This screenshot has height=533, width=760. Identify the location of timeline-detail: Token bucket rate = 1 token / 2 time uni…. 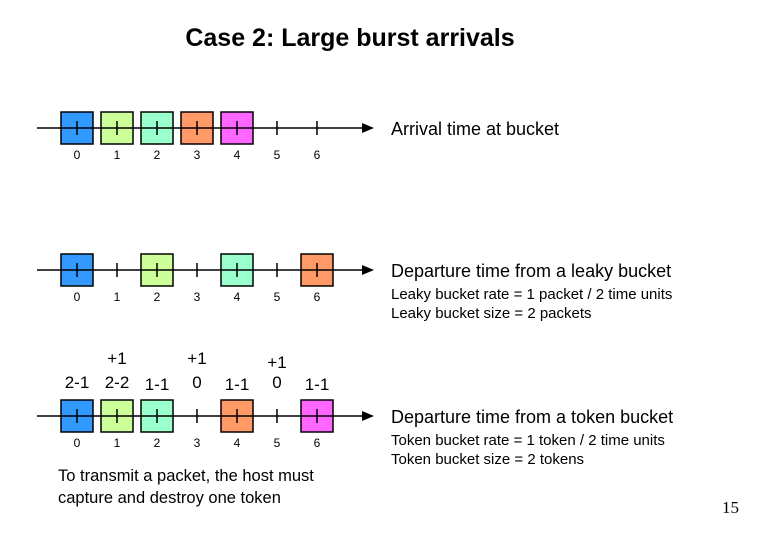
(528, 440).